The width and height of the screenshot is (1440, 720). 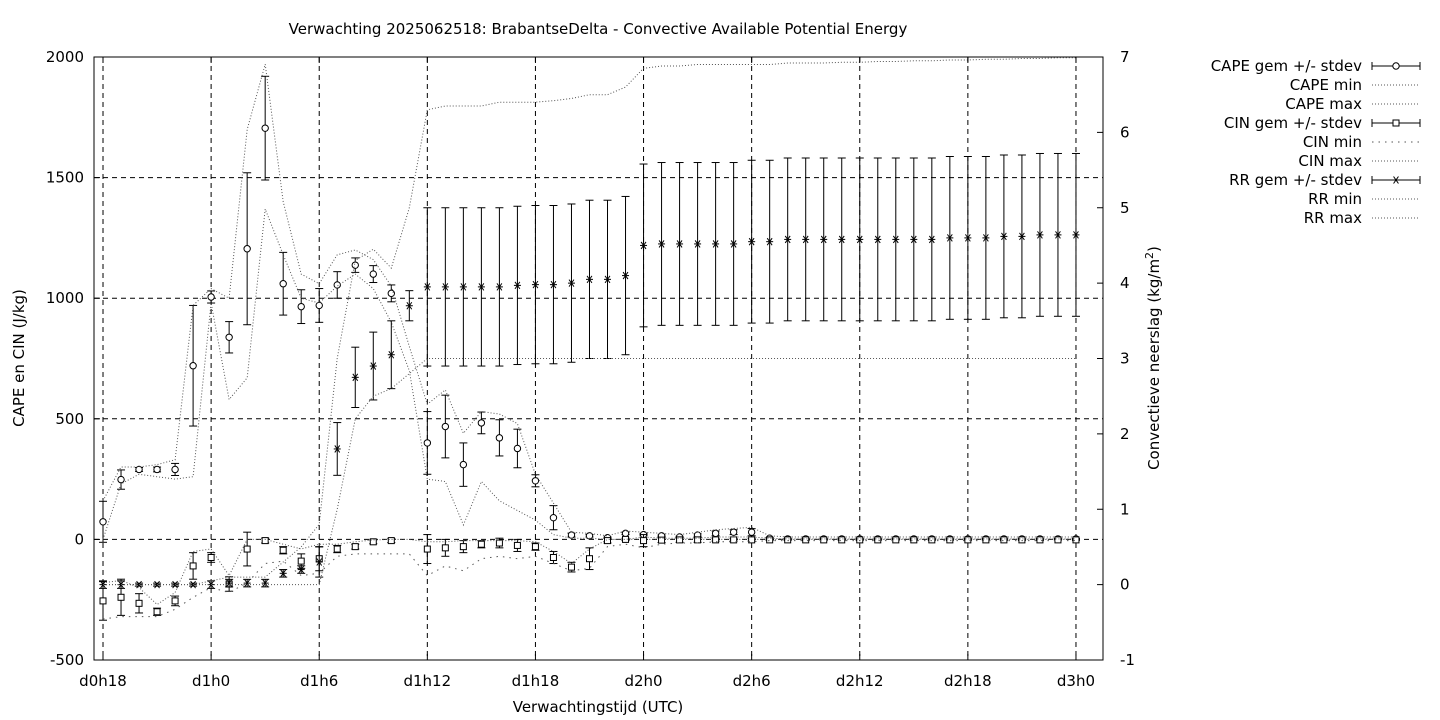 What do you see at coordinates (1125, 585) in the screenshot?
I see `y2-tick-label: 0` at bounding box center [1125, 585].